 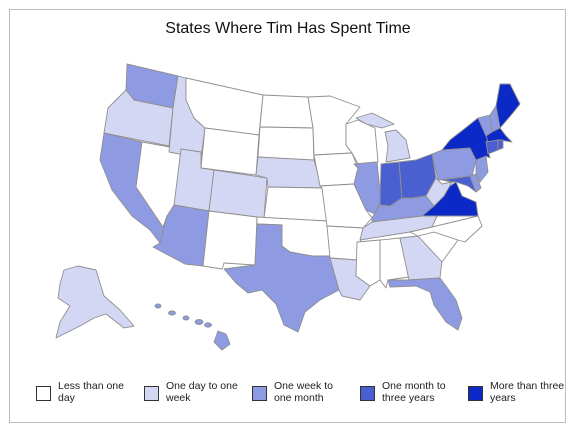 What do you see at coordinates (288, 28) in the screenshot?
I see `map-title: States Where Tim Has Spent Time` at bounding box center [288, 28].